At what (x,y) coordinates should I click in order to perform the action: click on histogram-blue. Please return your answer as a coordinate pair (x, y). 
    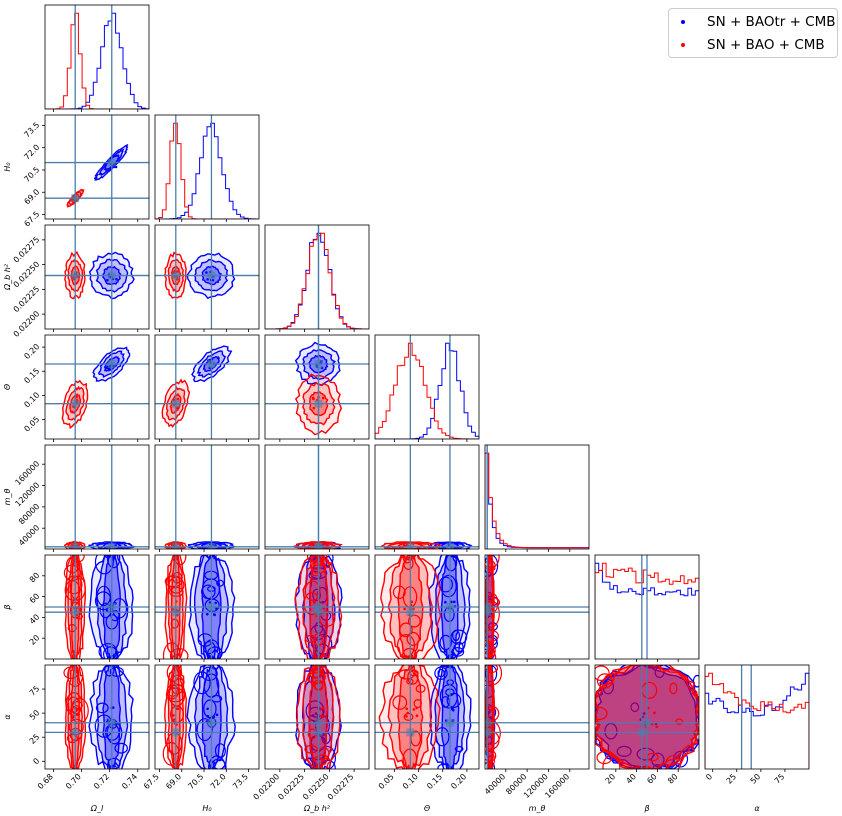
    Looking at the image, I should click on (757, 720).